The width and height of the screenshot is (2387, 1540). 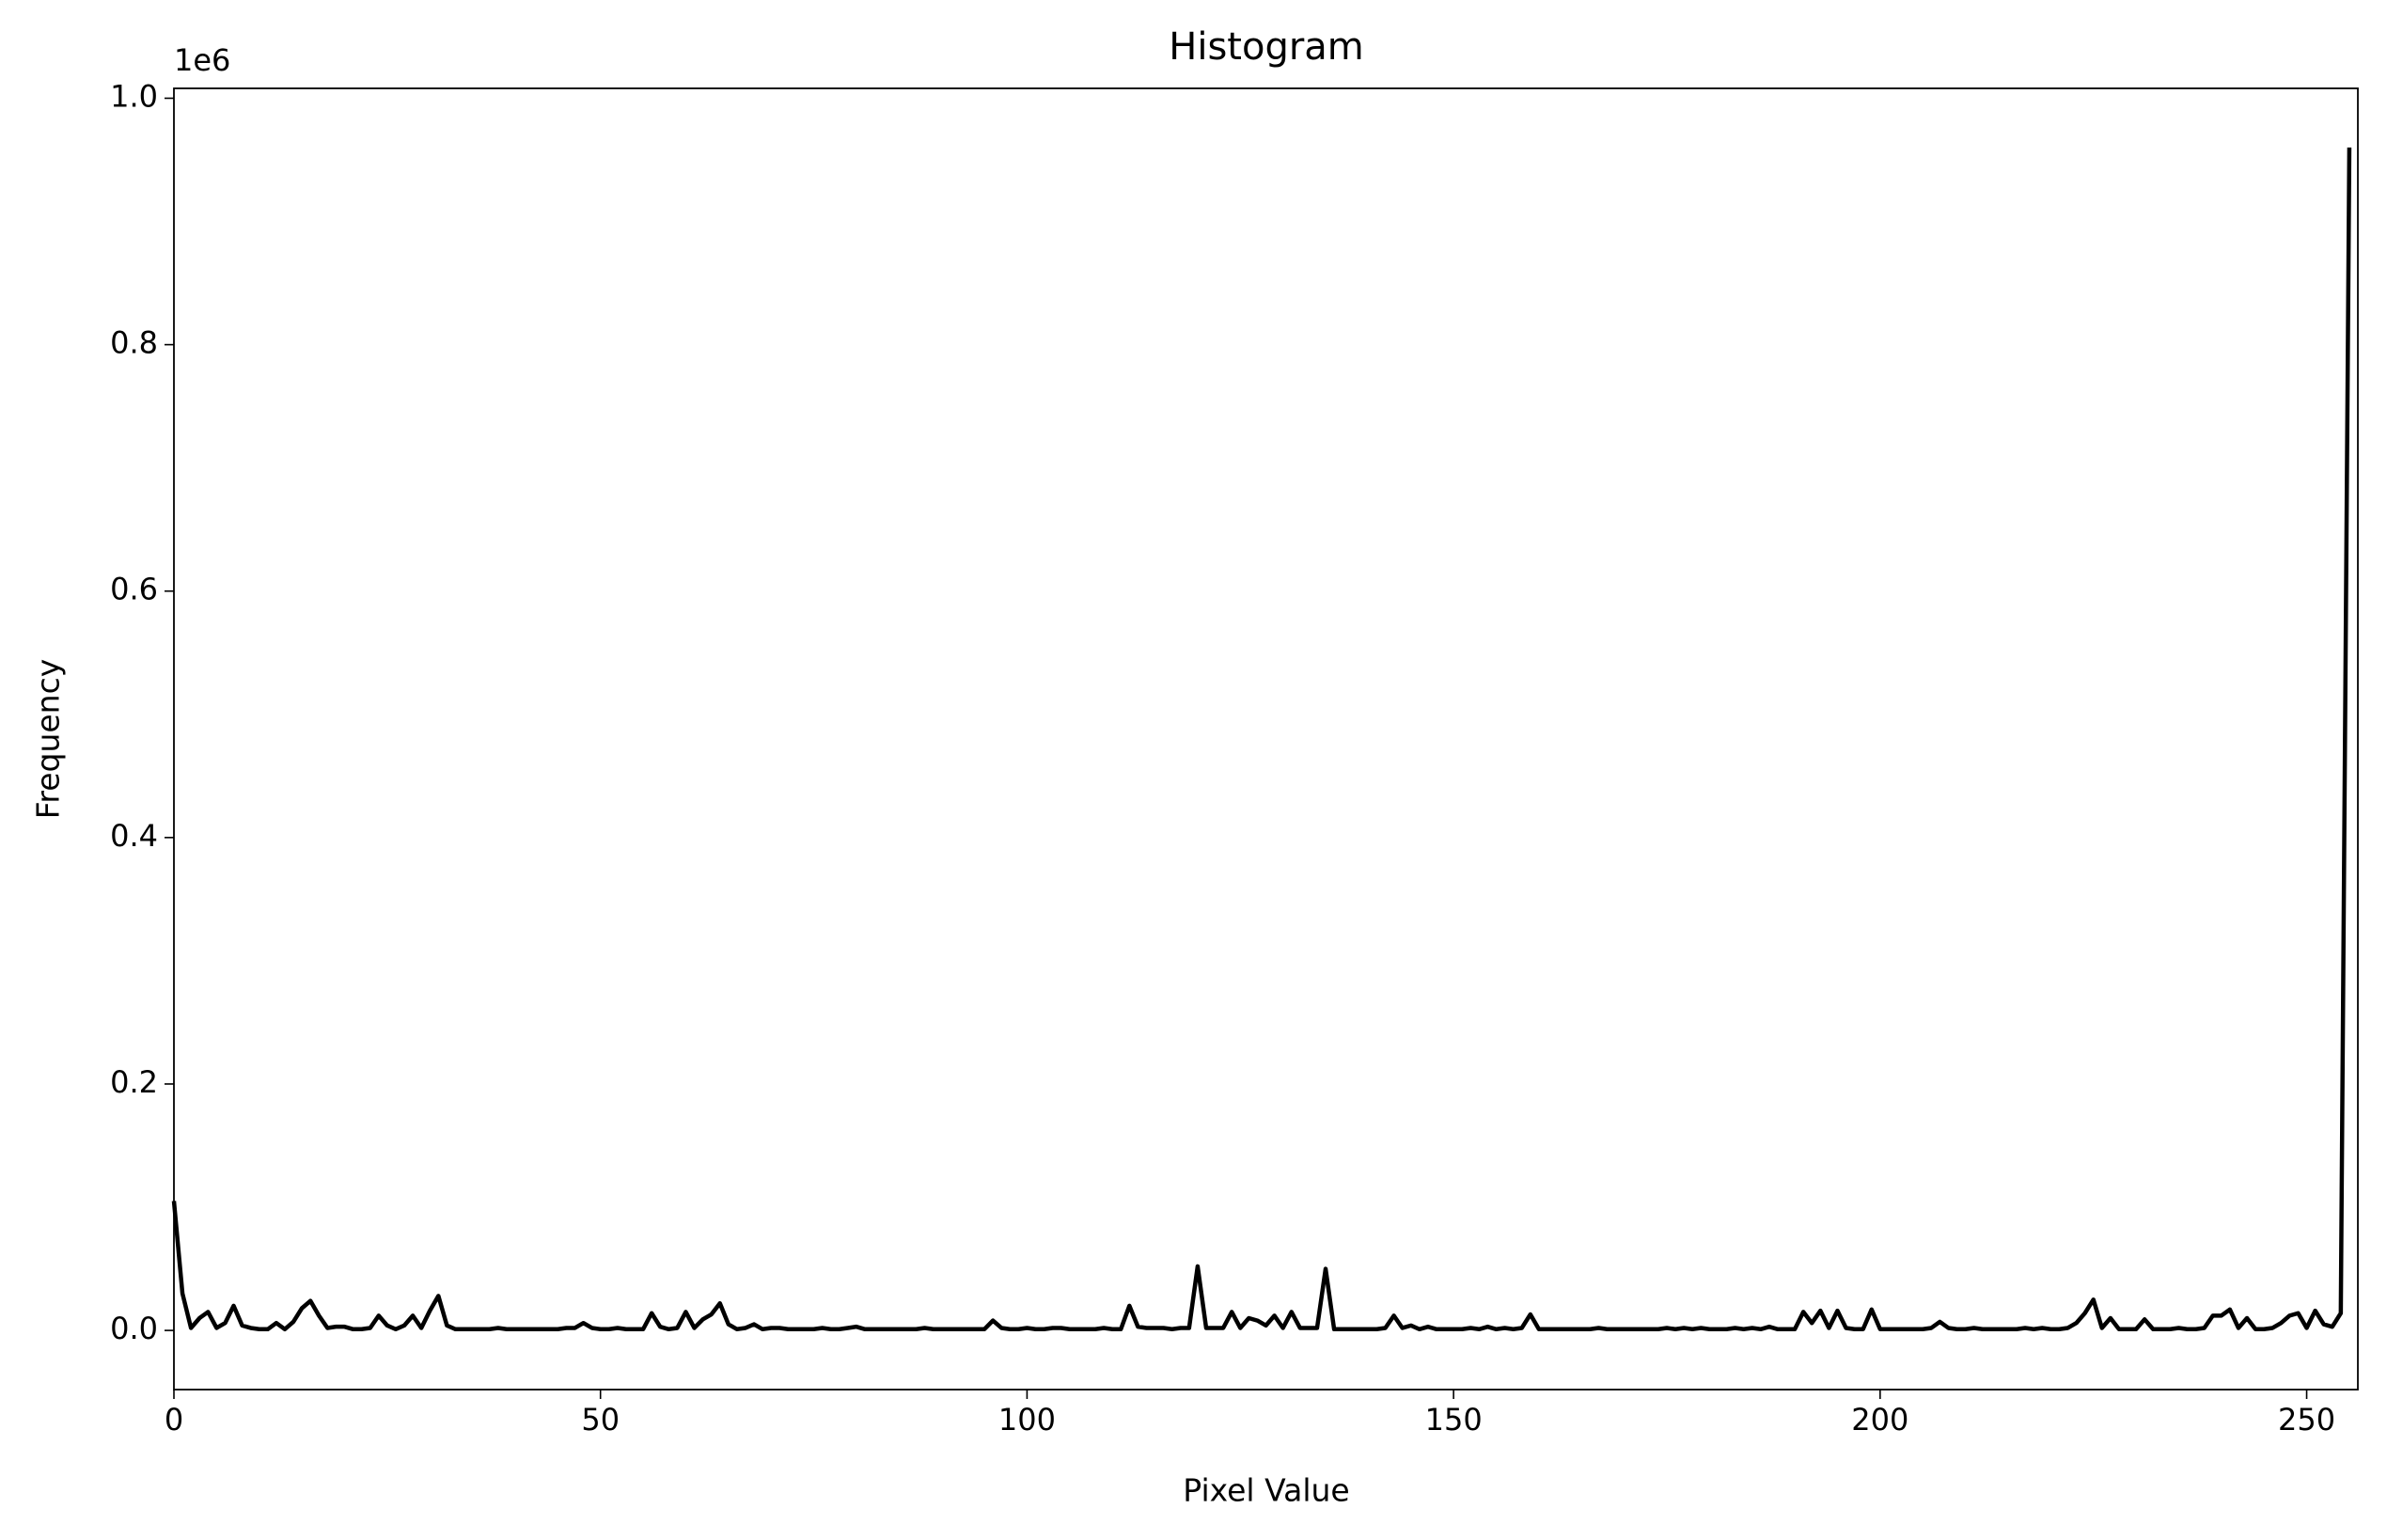 I want to click on y-axis-label: Frequency, so click(x=48, y=739).